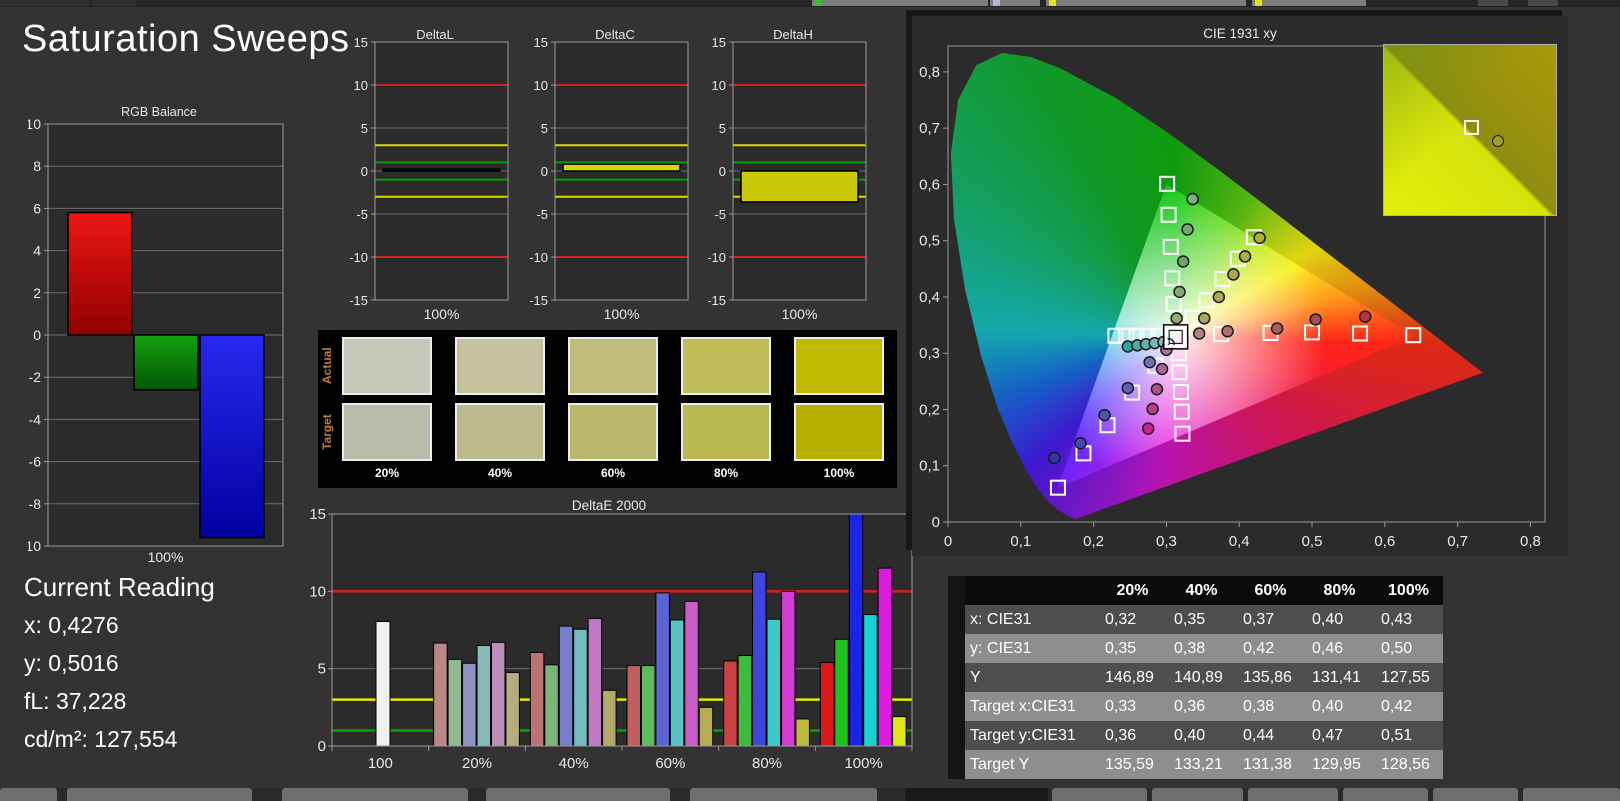 The width and height of the screenshot is (1620, 801). I want to click on cie-zoom-inset, so click(1470, 130).